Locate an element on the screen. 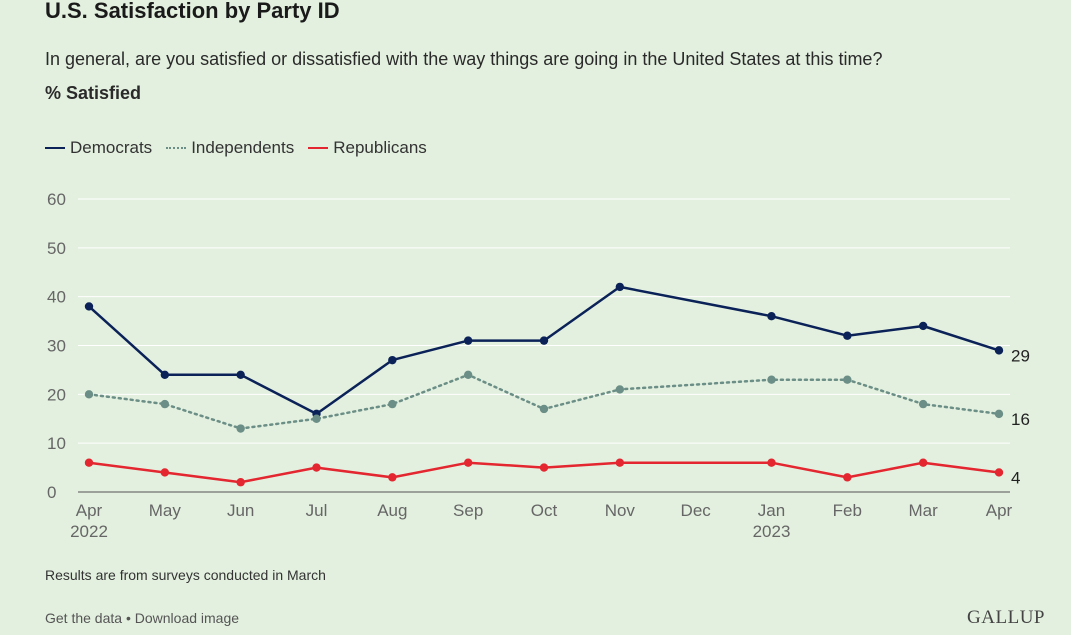  legend-swatch-republicans is located at coordinates (318, 148).